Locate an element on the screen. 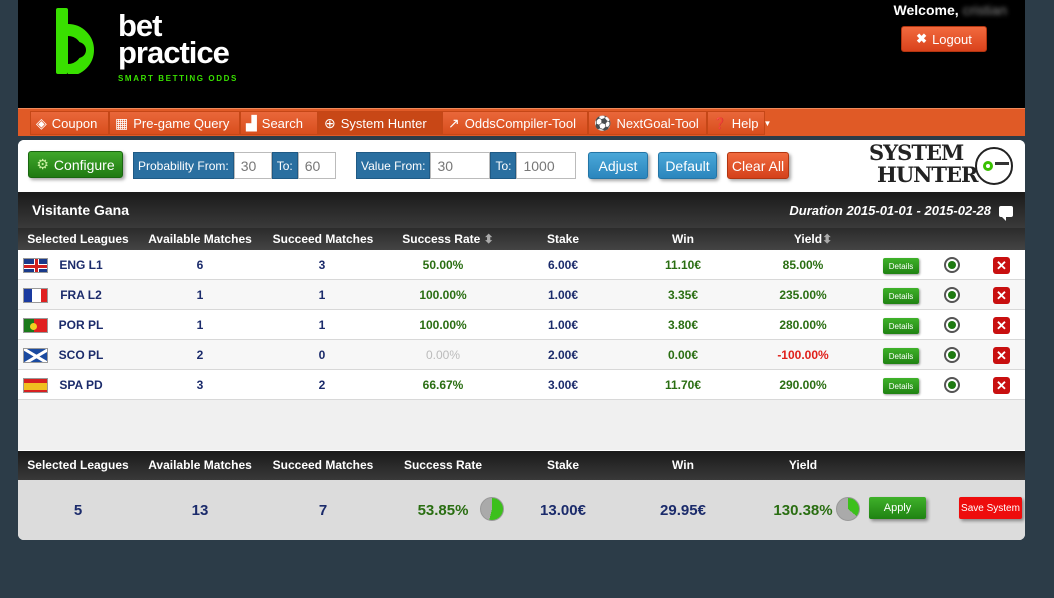  table-row: FRA L2 1 1 100.00% 1.00€ 3.35€ 235.00% Details ✕ is located at coordinates (521, 295).